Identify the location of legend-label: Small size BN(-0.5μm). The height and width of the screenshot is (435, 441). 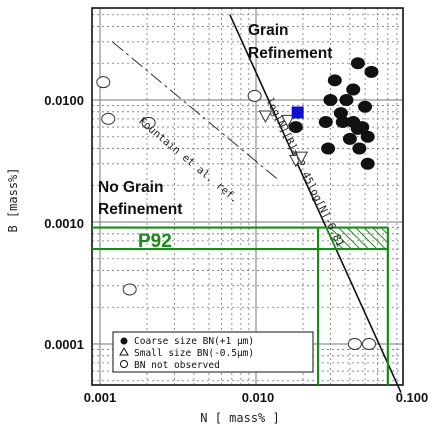
(194, 353).